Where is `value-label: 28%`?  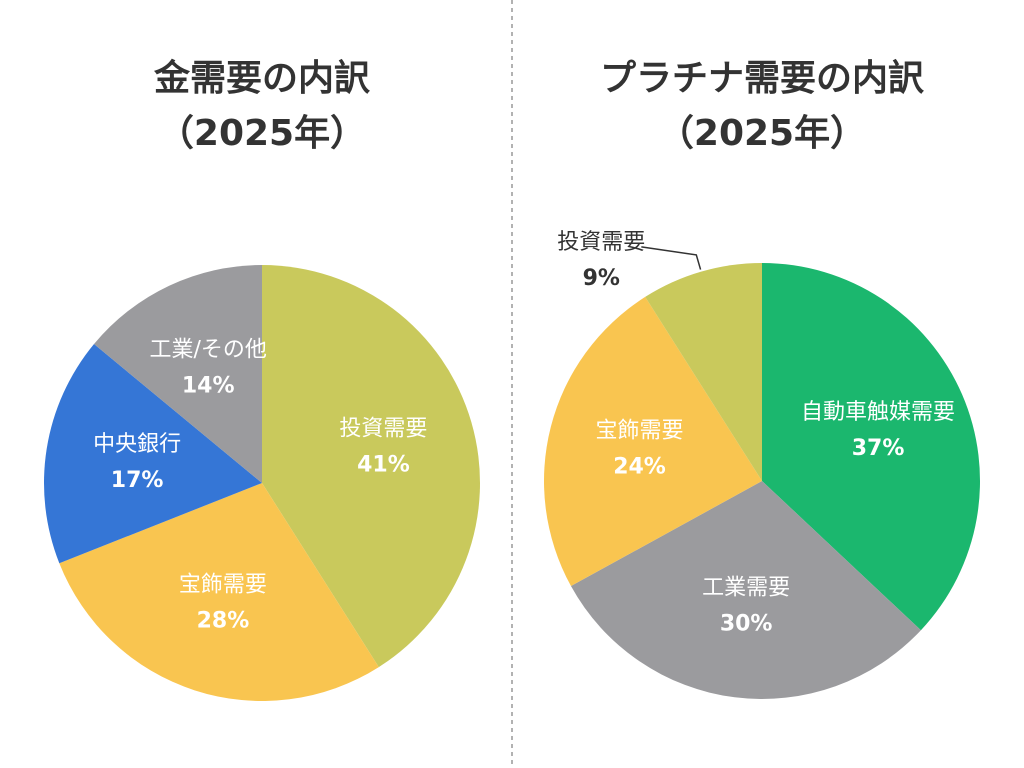
value-label: 28% is located at coordinates (223, 620).